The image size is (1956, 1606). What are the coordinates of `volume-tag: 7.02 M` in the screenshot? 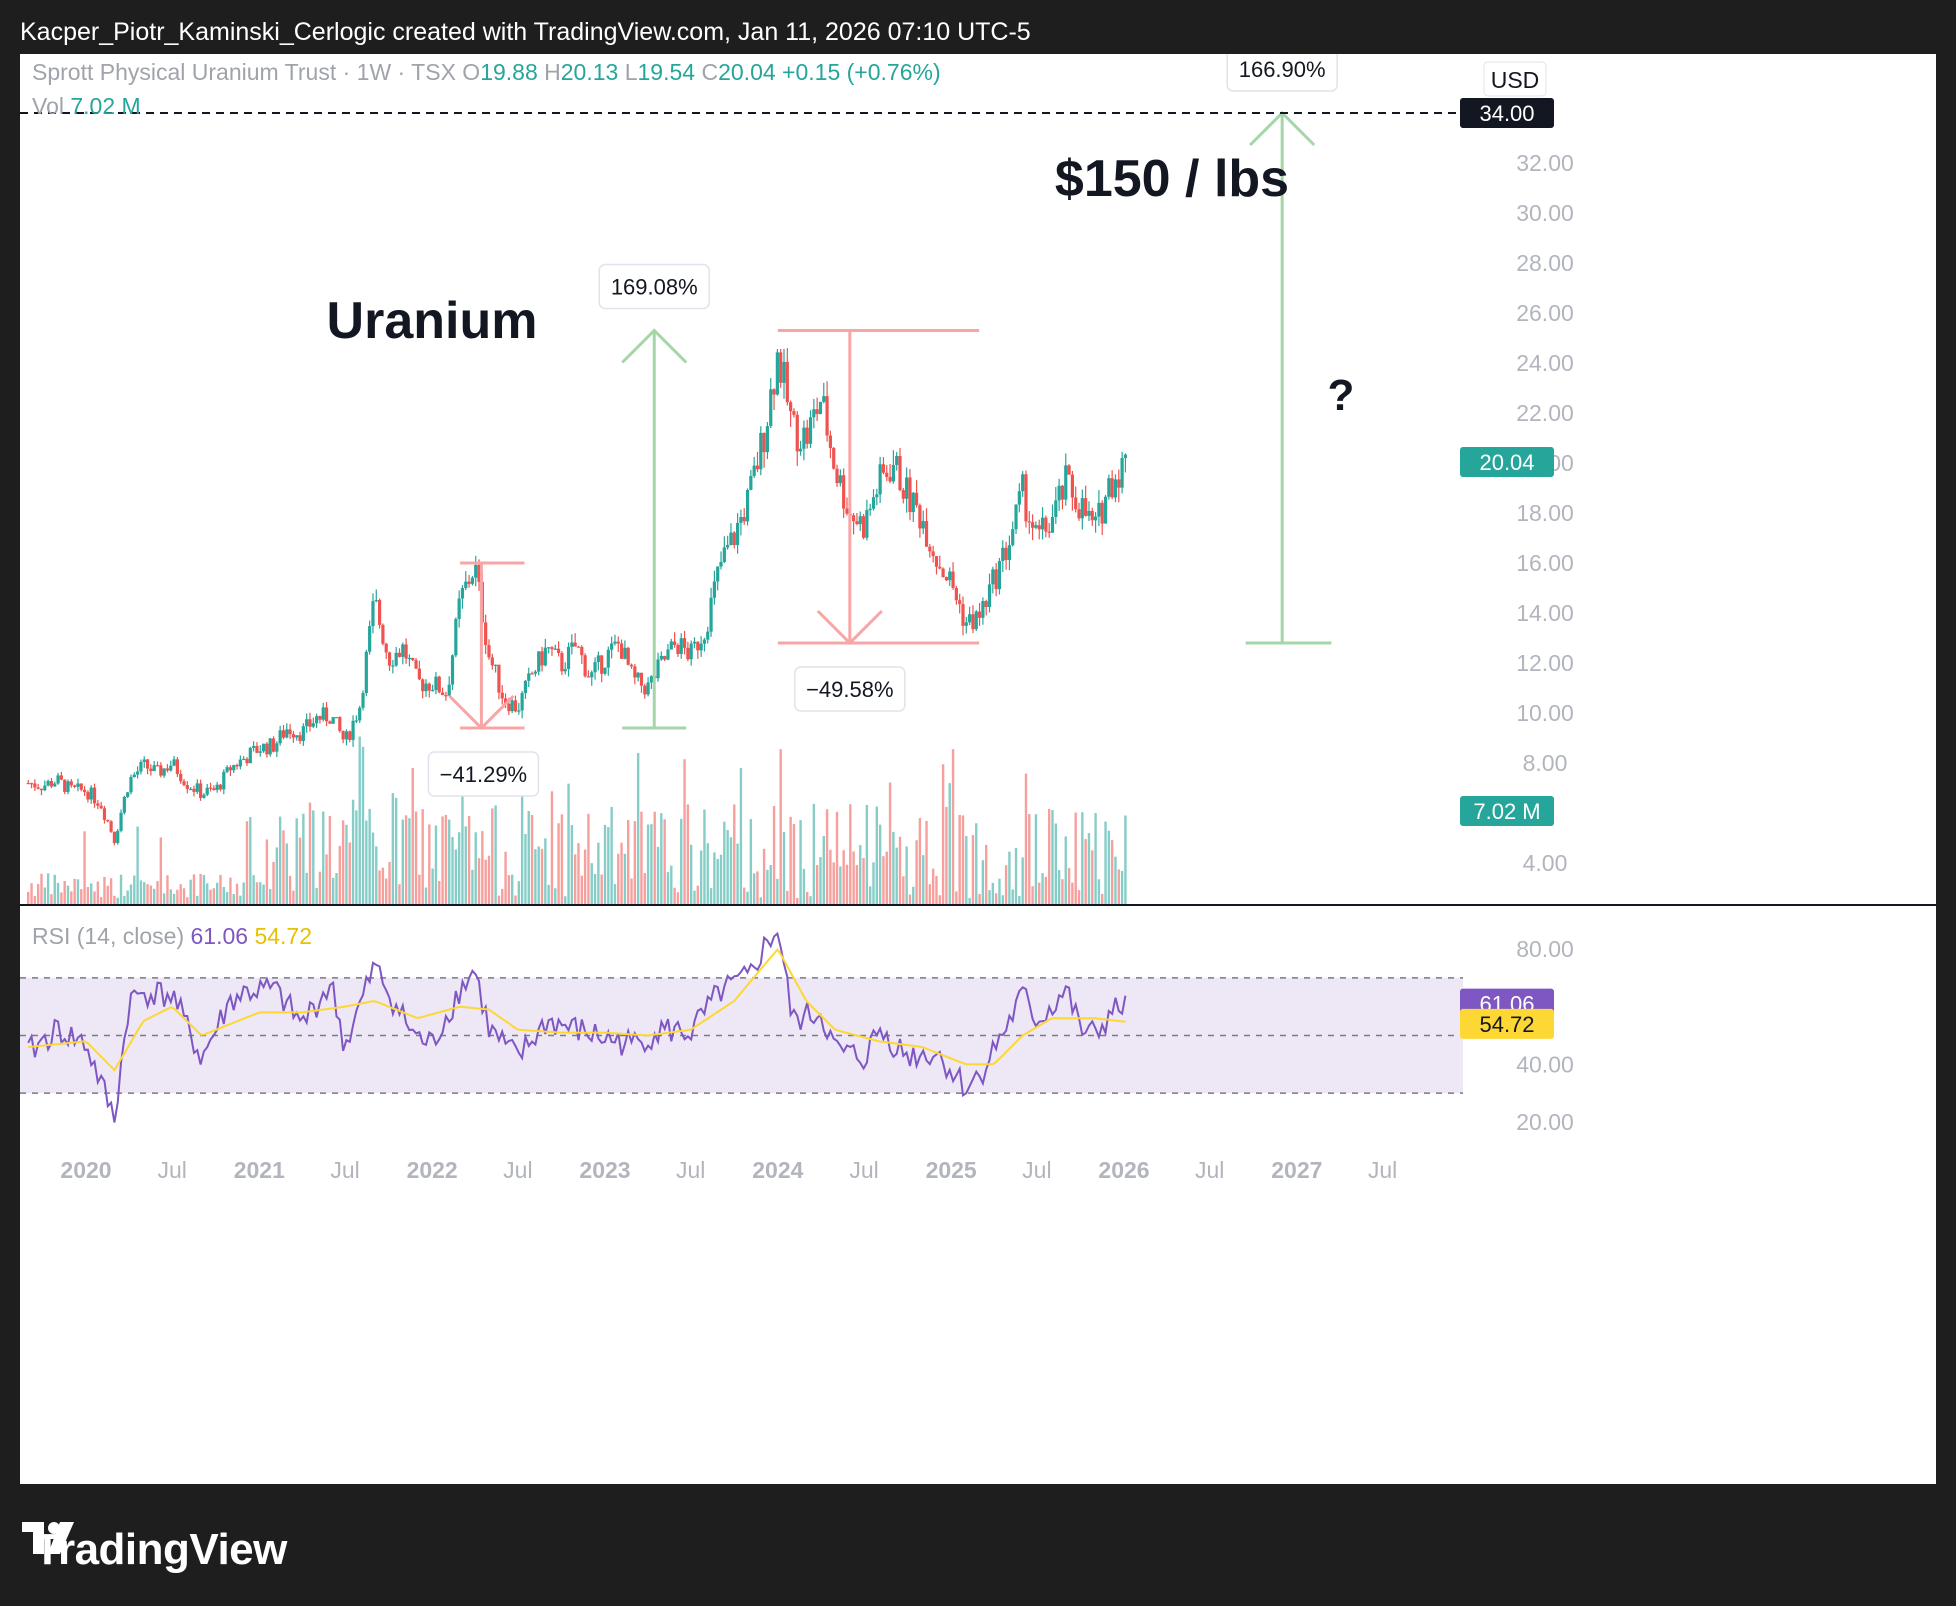 It's located at (1507, 811).